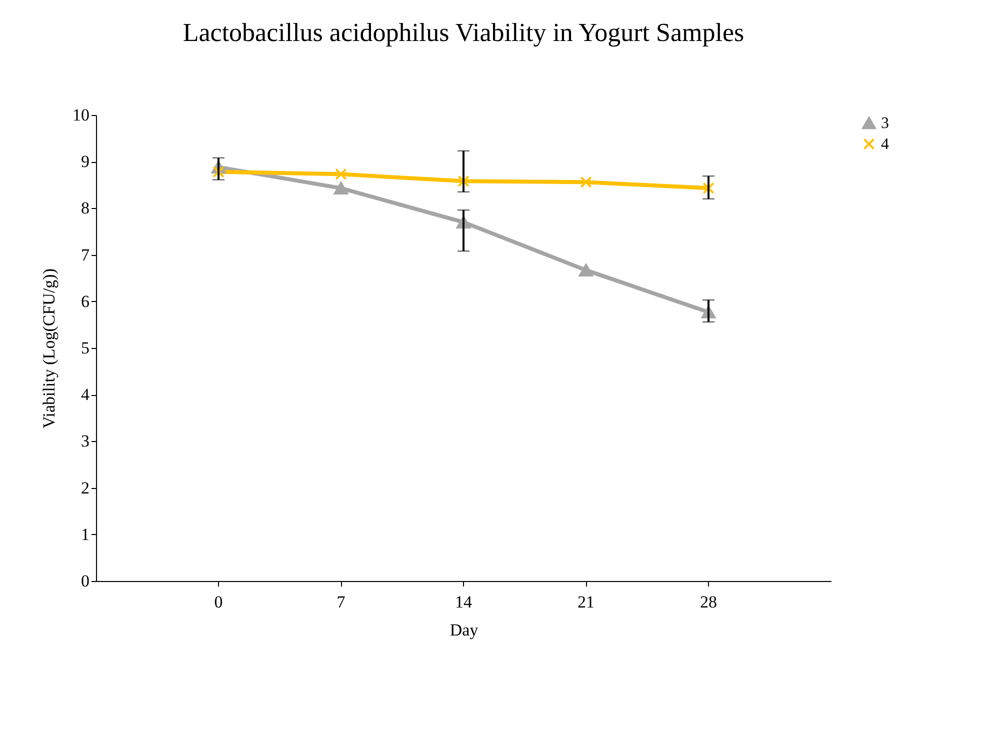 The image size is (981, 740). I want to click on y-tick-label: 3, so click(85, 441).